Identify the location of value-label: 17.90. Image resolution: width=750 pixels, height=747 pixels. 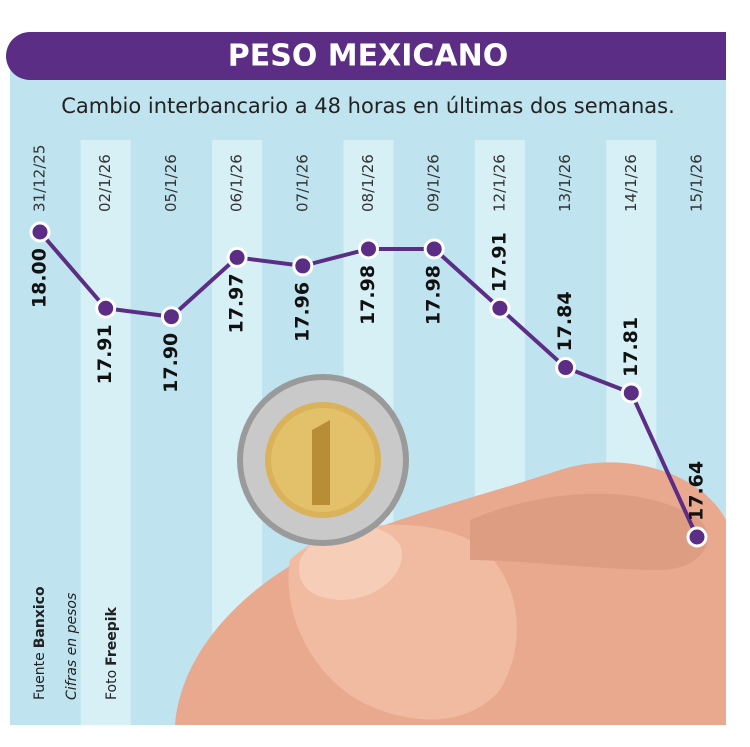
(171, 363).